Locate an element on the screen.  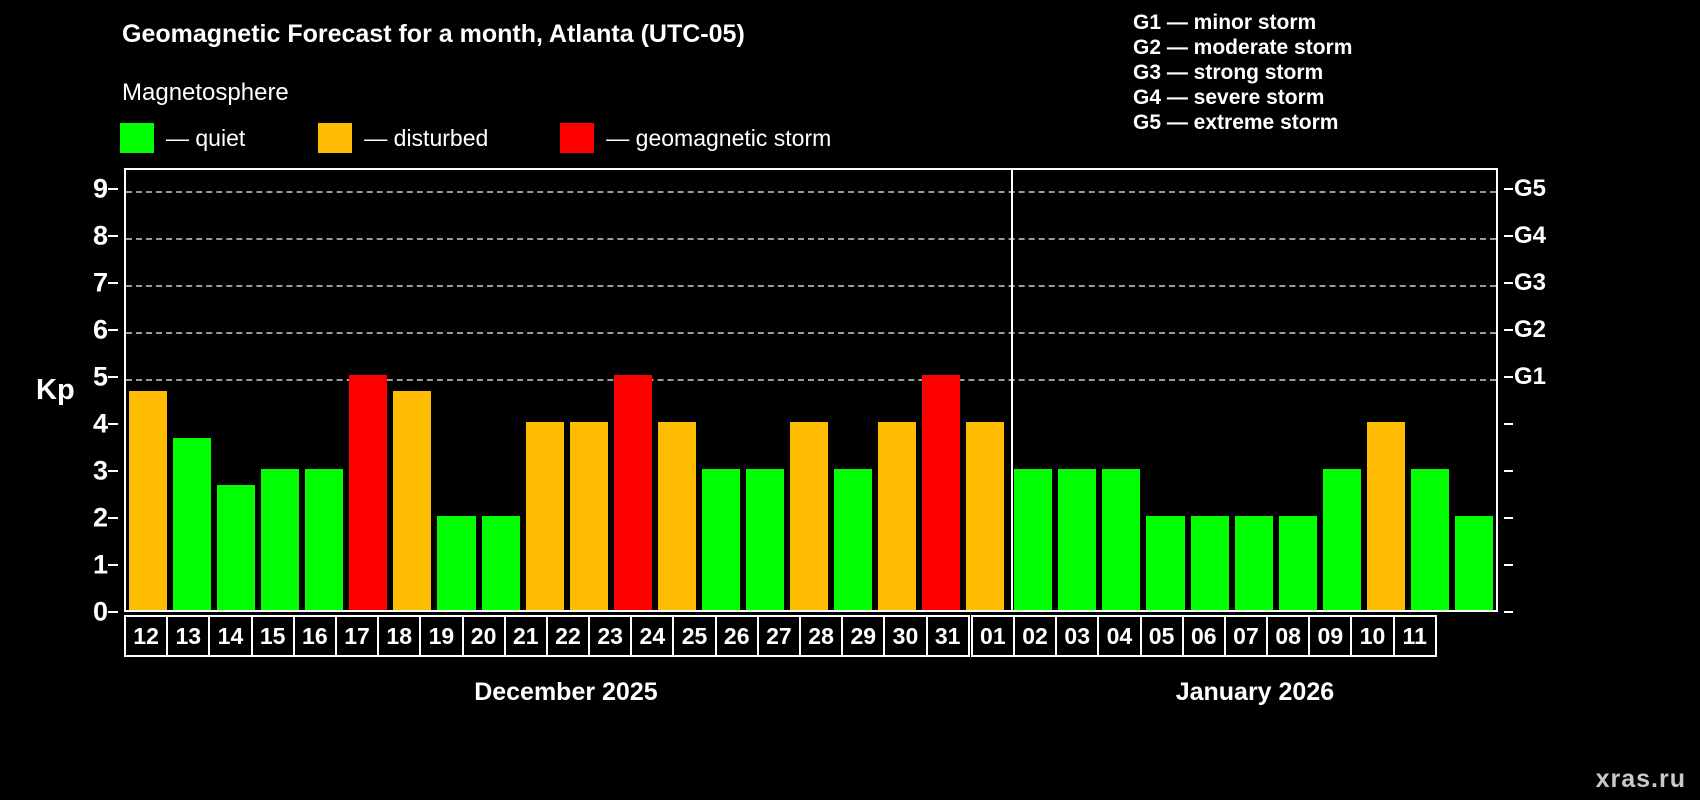
day-label-text: 06 is located at coordinates (1203, 635).